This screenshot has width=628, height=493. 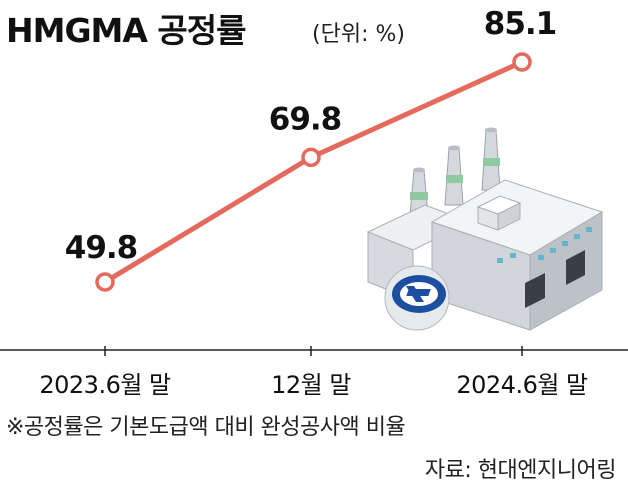 What do you see at coordinates (105, 385) in the screenshot?
I see `x-tick-label-0: 2023.6월 말` at bounding box center [105, 385].